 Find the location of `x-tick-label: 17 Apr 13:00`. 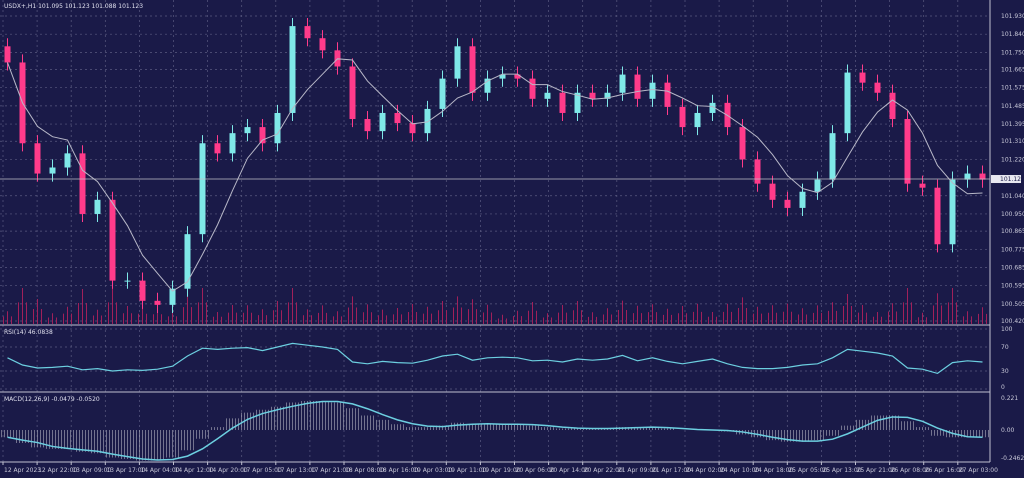

x-tick-label: 17 Apr 13:00 is located at coordinates (296, 470).